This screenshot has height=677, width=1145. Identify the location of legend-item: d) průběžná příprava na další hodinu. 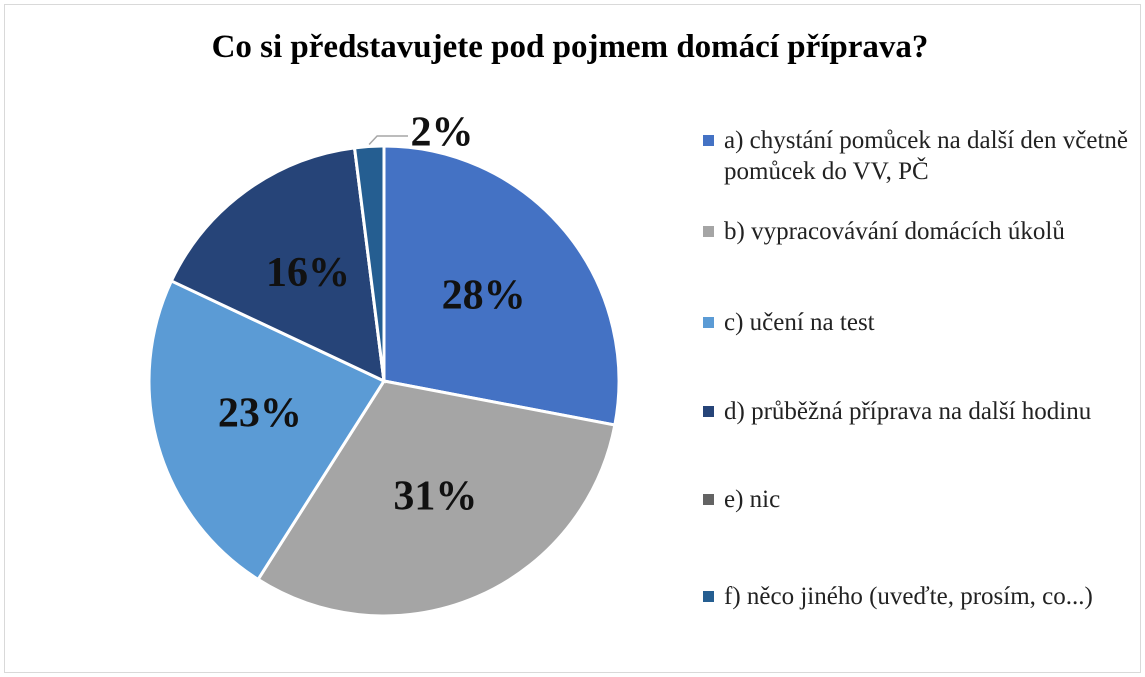
(923, 411).